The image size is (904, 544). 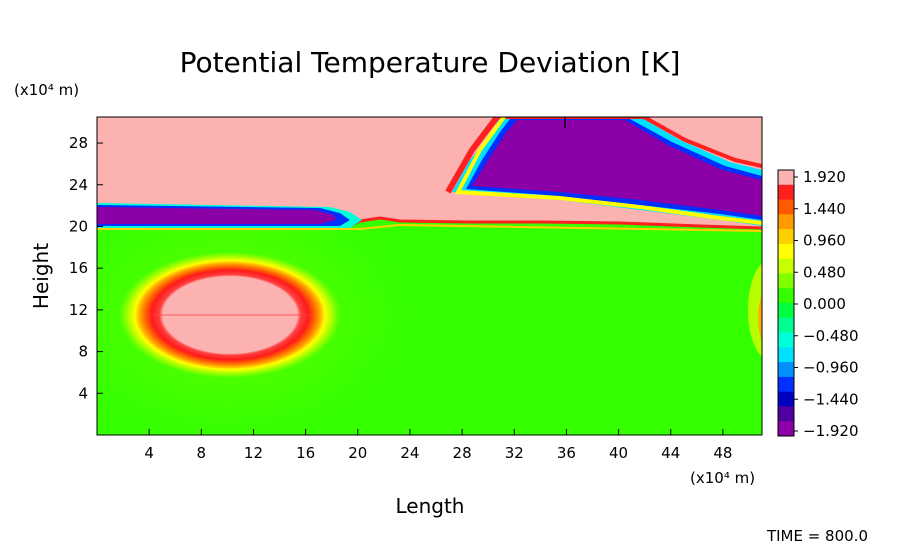 I want to click on x-tick-label: 4, so click(x=149, y=453).